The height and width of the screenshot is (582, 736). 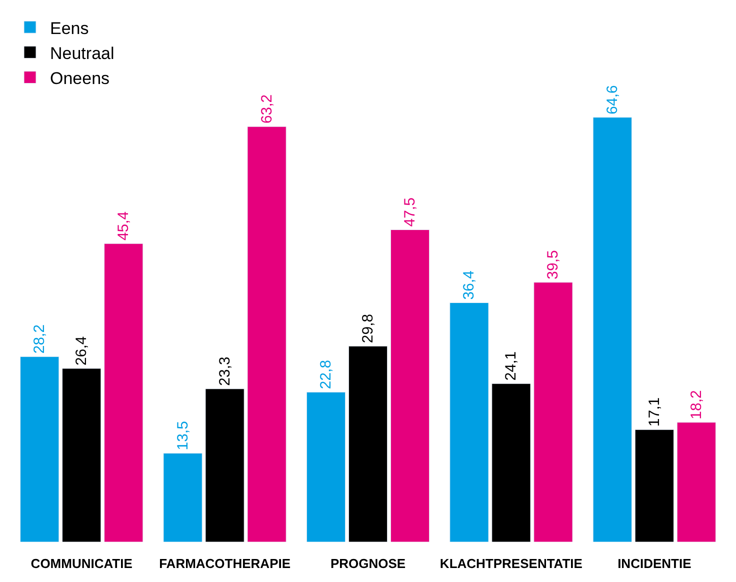 What do you see at coordinates (696, 405) in the screenshot?
I see `data-label: 18,2` at bounding box center [696, 405].